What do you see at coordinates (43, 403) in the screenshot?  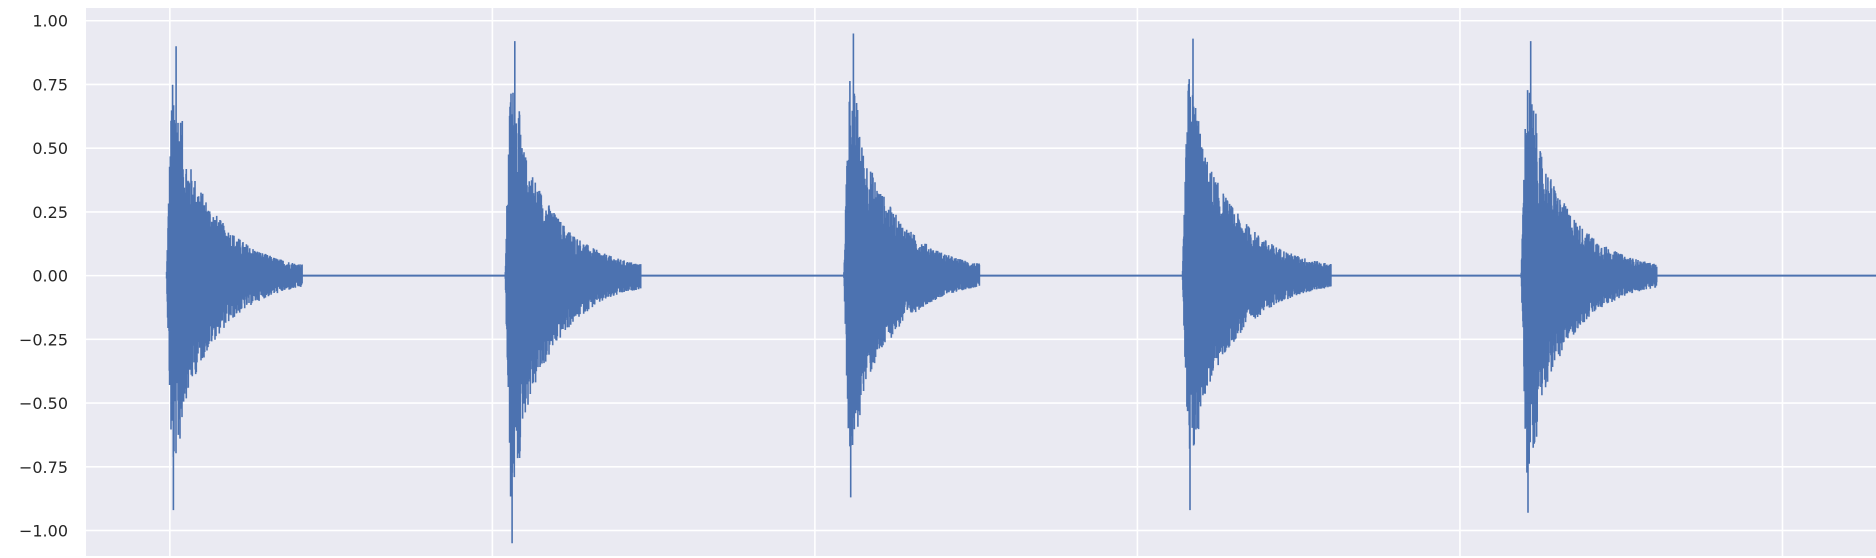 I see `y-tick-label: −0.50` at bounding box center [43, 403].